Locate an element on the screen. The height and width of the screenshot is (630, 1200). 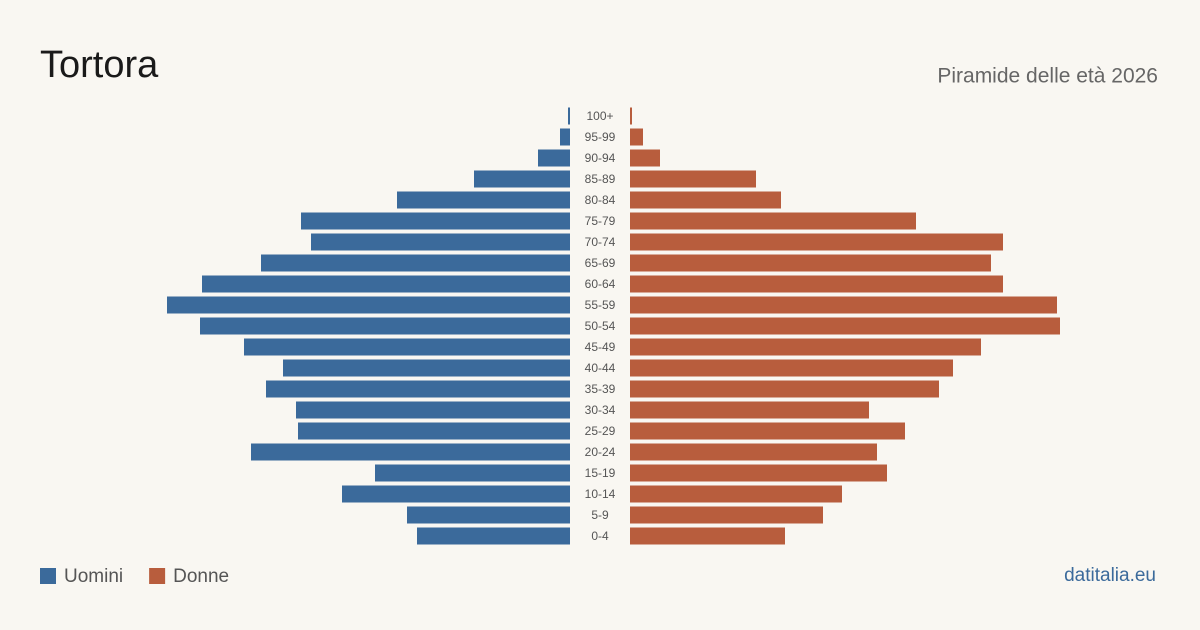
age-label: 35-39 is located at coordinates (600, 389).